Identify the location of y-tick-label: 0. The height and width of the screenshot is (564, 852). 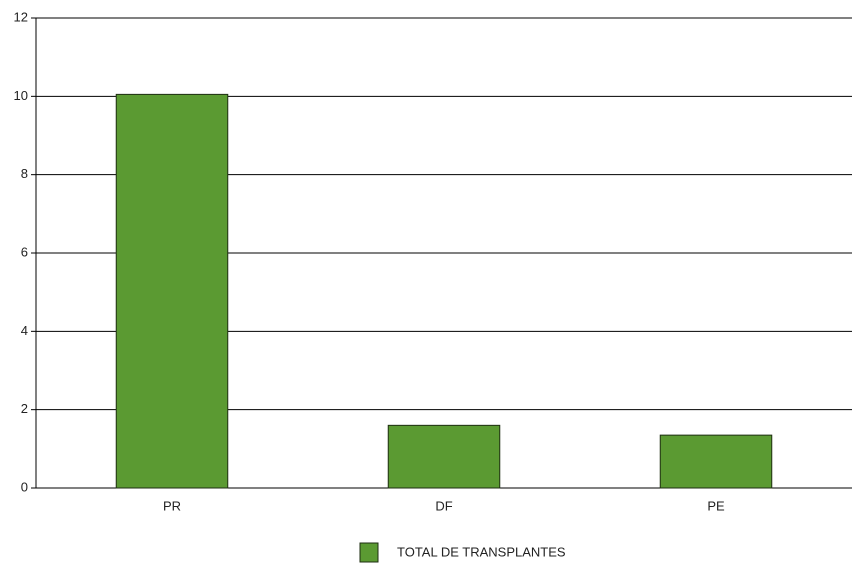
(24, 486).